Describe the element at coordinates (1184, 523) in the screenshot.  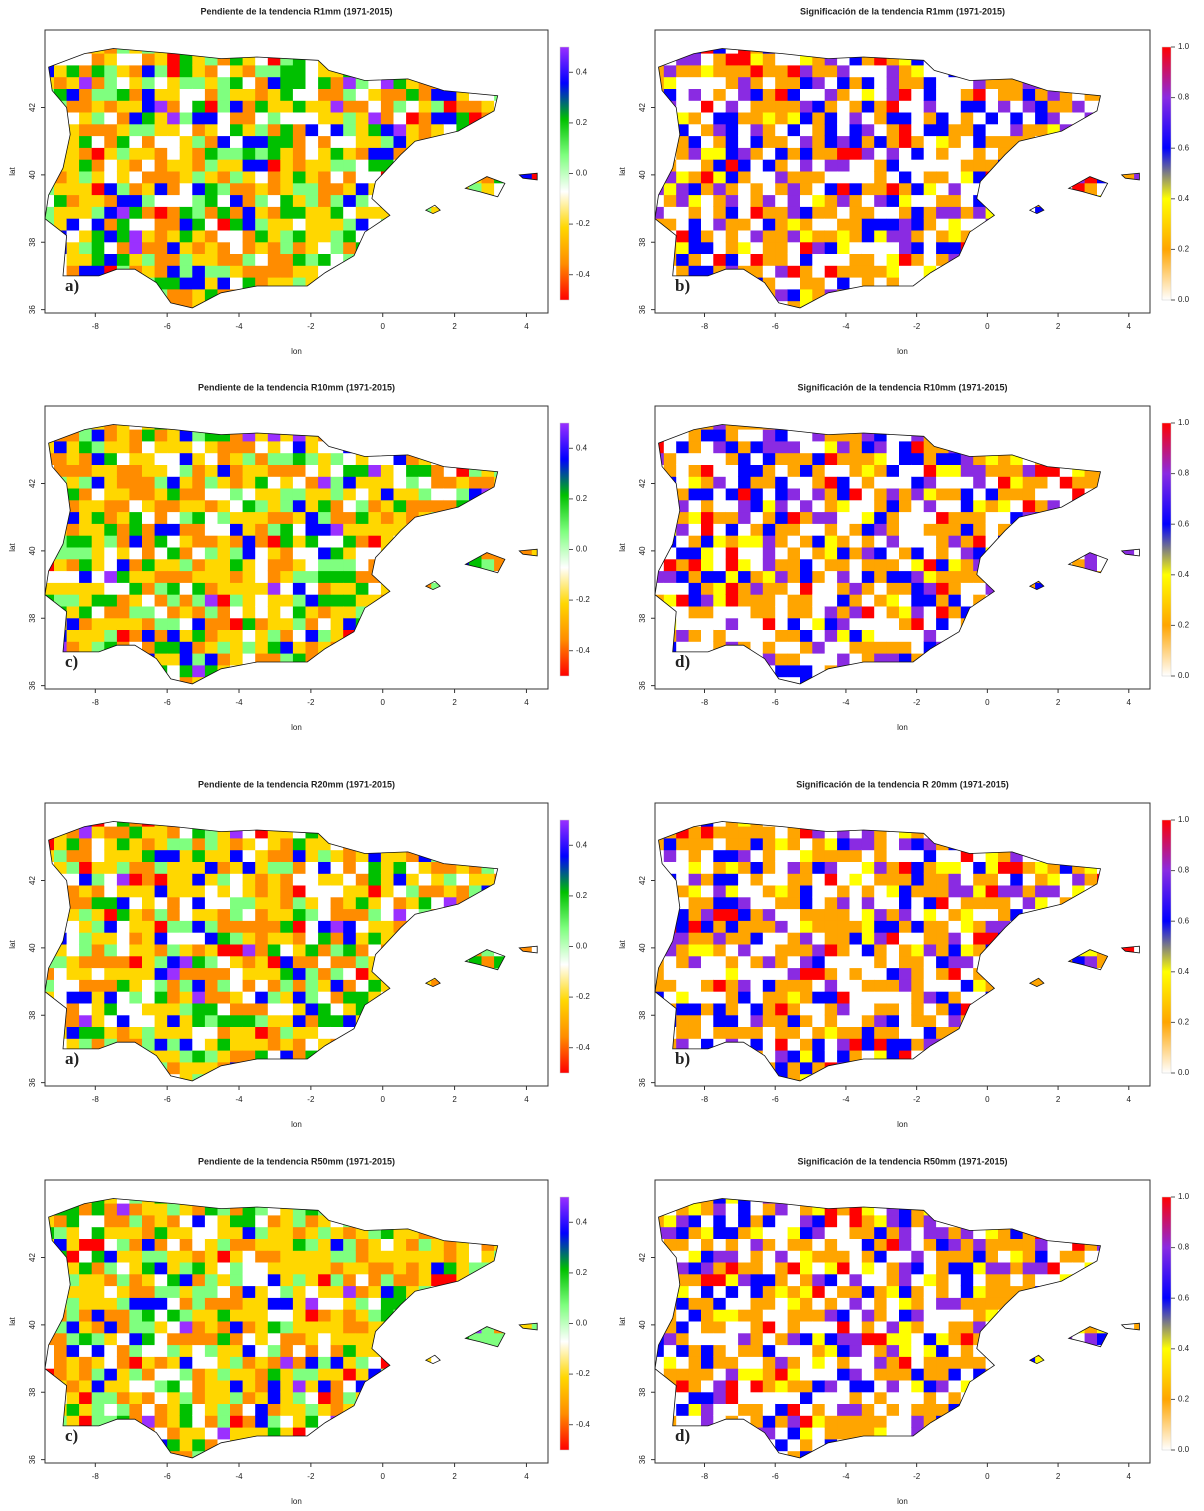
I see `colorbar-tick-label: 0.6` at that location.